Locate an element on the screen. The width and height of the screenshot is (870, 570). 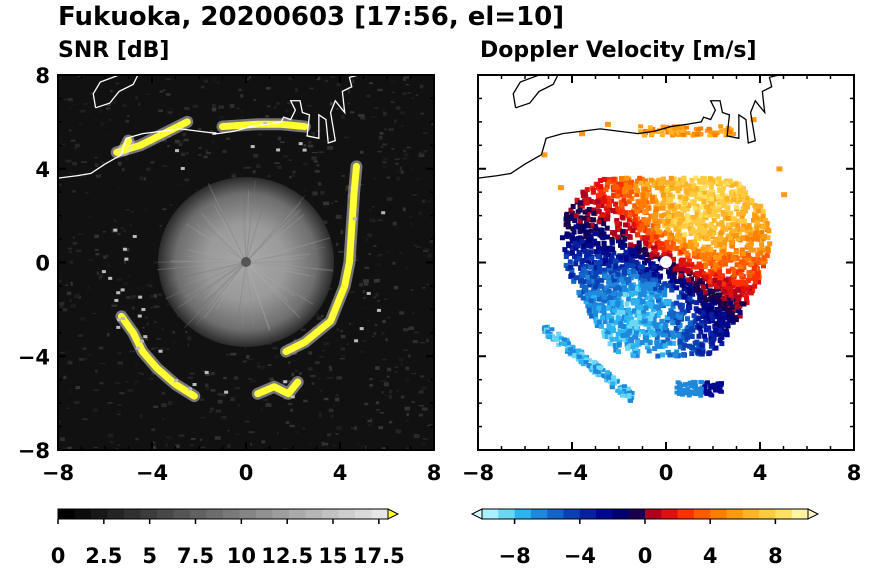
y-tick-label: −4 is located at coordinates (34, 357).